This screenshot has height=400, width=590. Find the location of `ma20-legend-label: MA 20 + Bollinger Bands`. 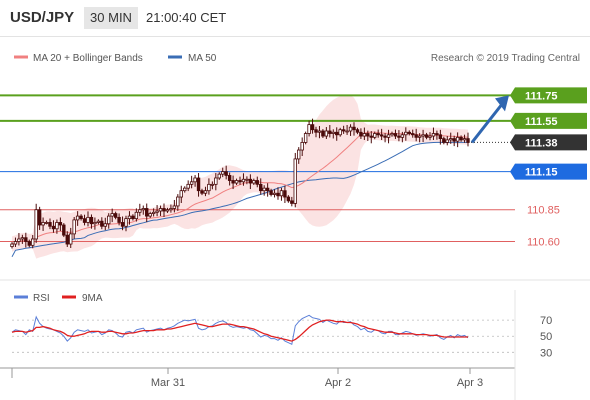

ma20-legend-label: MA 20 + Bollinger Bands is located at coordinates (88, 58).